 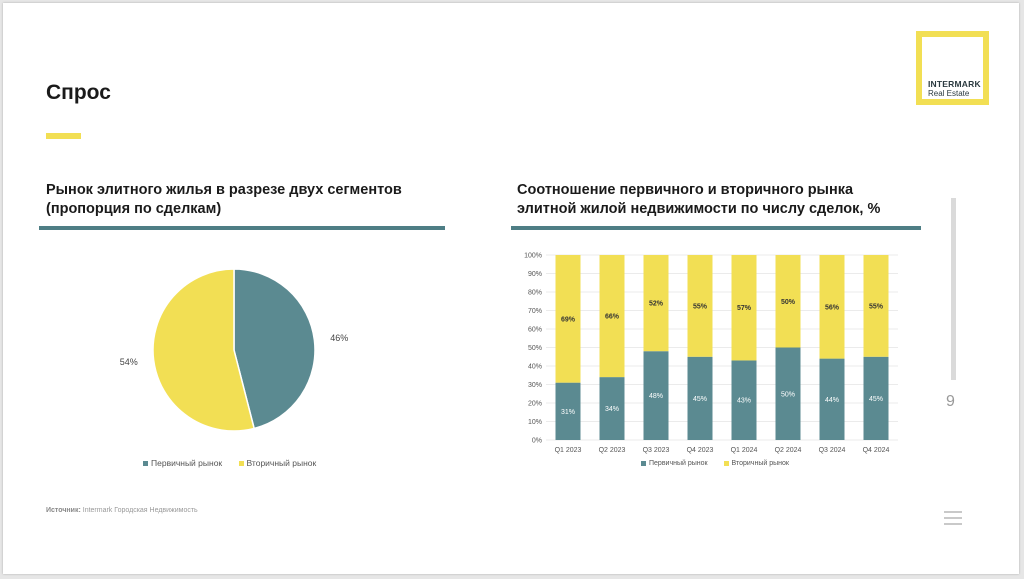 I want to click on bar-value-label: 52%, so click(x=656, y=304).